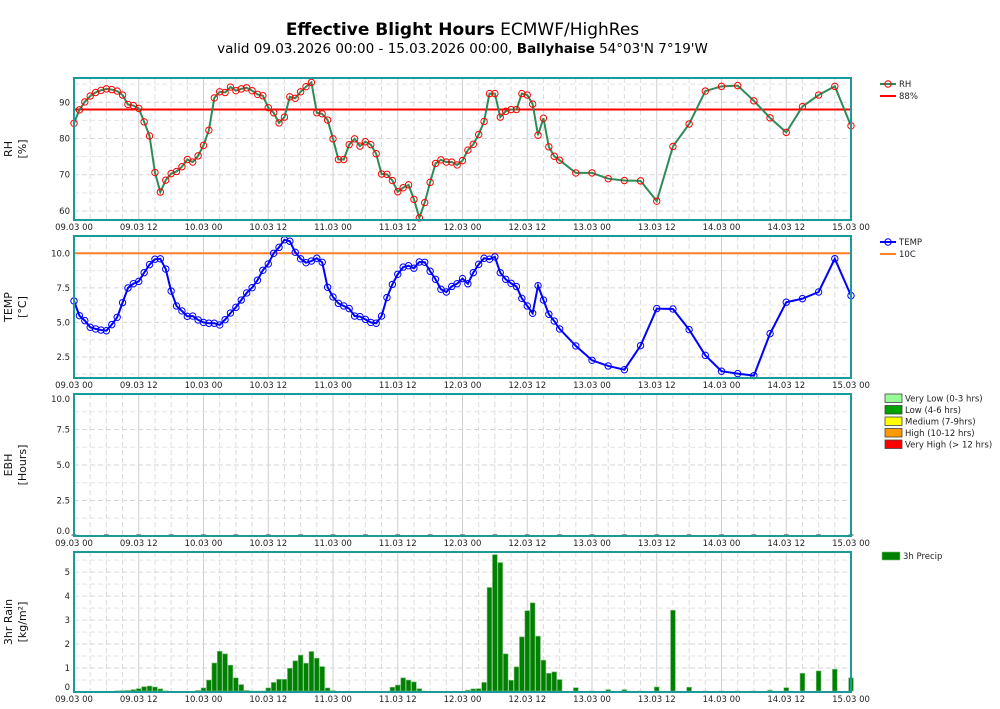  Describe the element at coordinates (527, 700) in the screenshot. I see `x-tick-label: 12.03 12` at that location.